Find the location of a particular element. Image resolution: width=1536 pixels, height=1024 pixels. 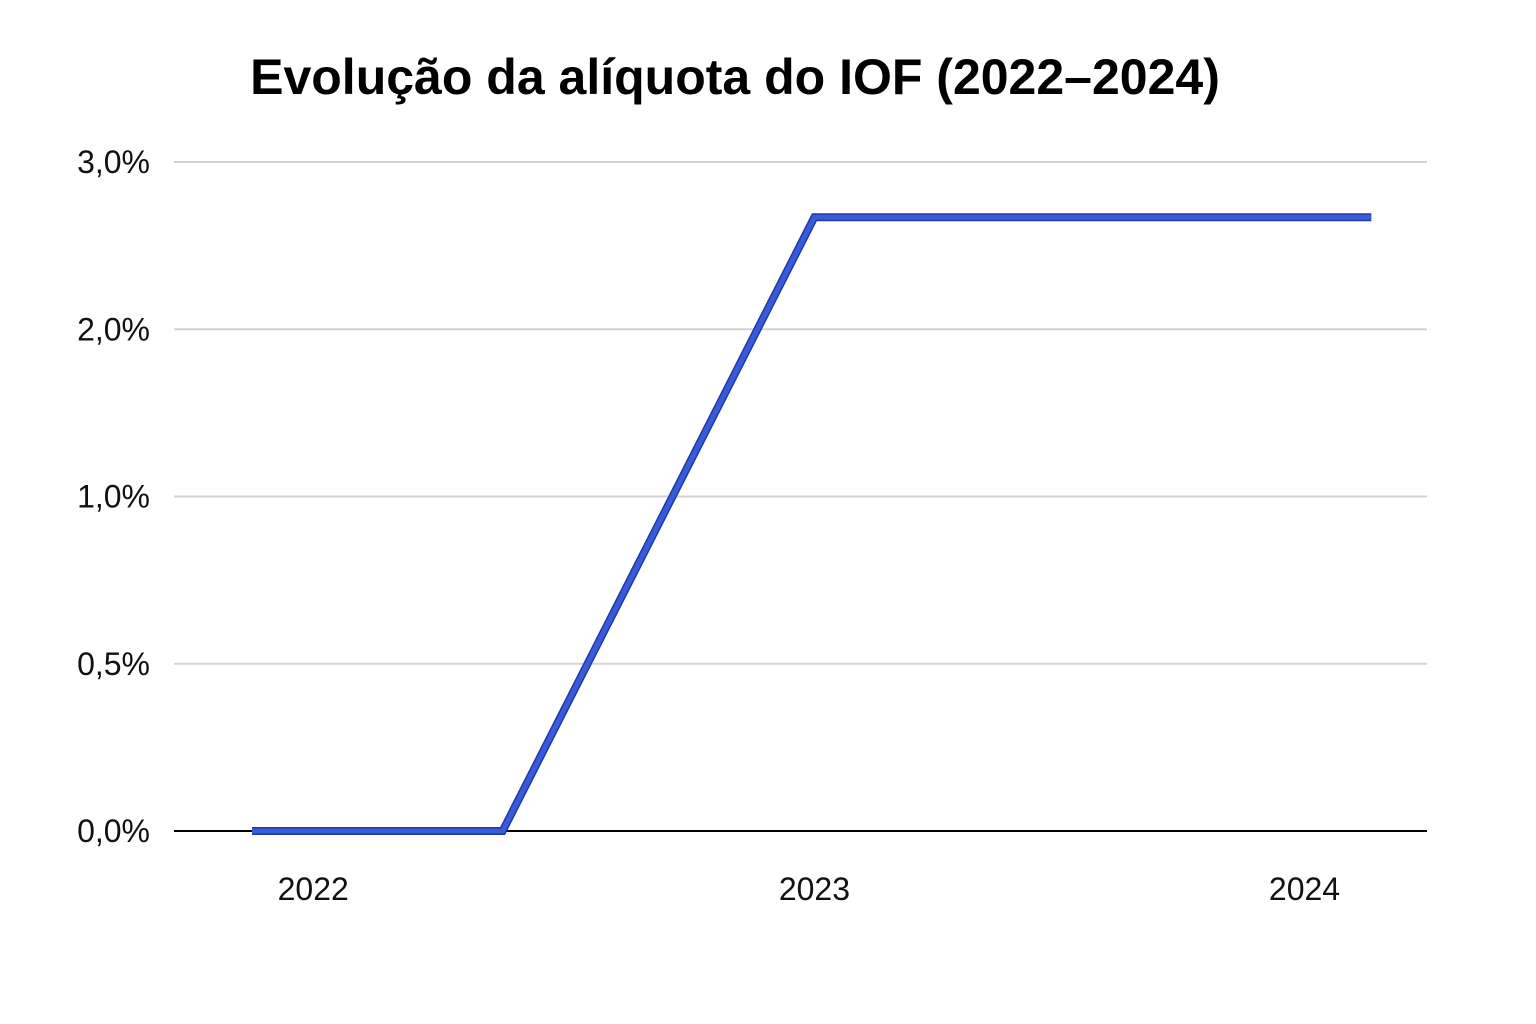

y-axis-tick-labels: 0,0% 0,5% 1,0% 2,0% 3,0% is located at coordinates (113, 496).